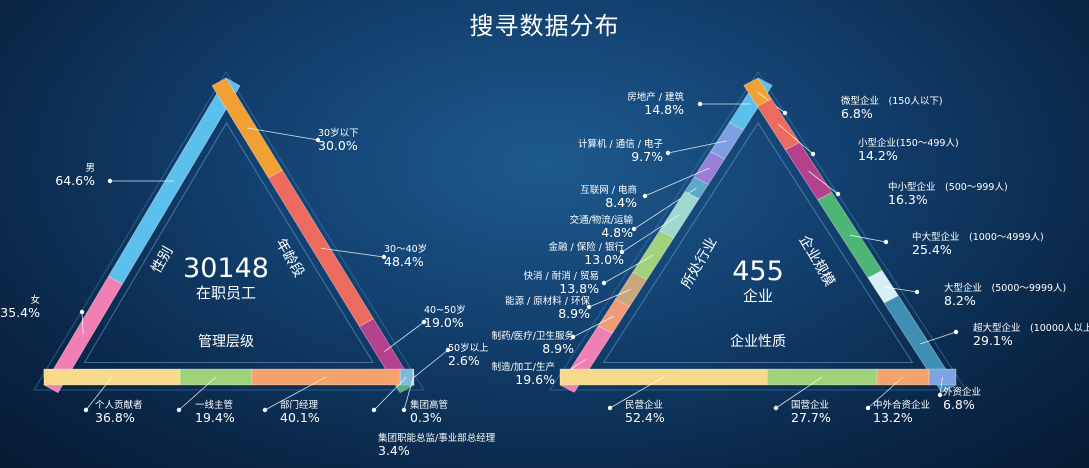  What do you see at coordinates (437, 438) in the screenshot?
I see `callout-label: 集团职能总监/事业部总经理` at bounding box center [437, 438].